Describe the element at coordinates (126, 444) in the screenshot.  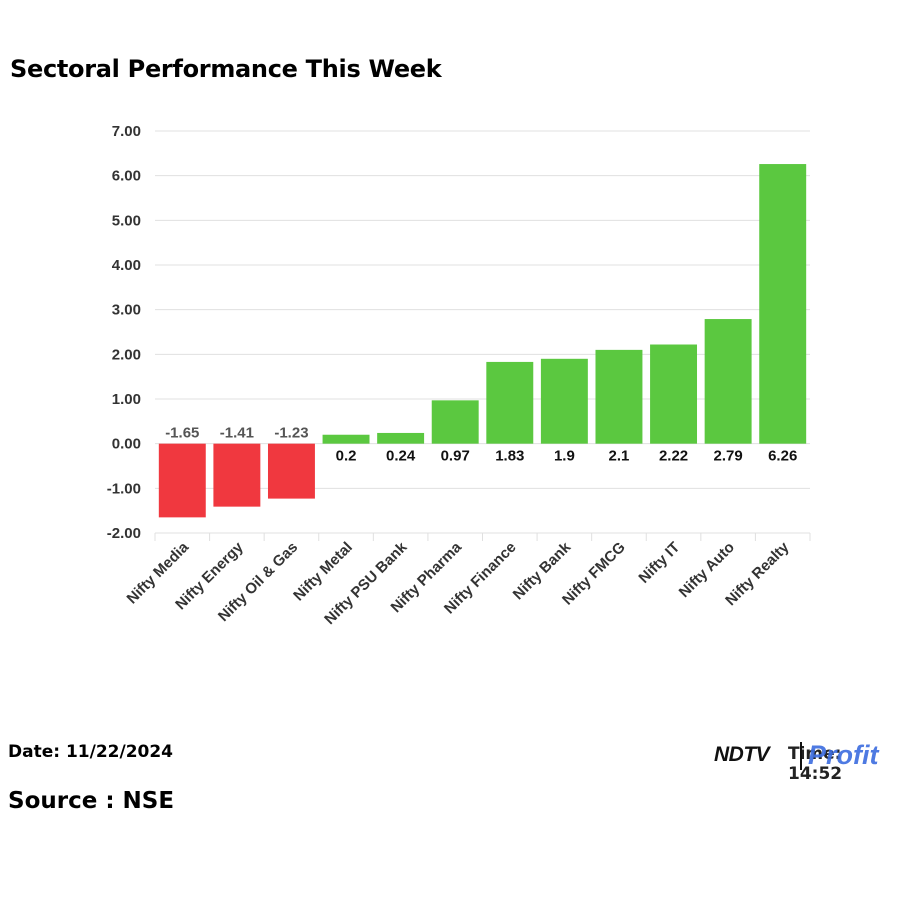
I see `y-tick-label: 0.00` at that location.